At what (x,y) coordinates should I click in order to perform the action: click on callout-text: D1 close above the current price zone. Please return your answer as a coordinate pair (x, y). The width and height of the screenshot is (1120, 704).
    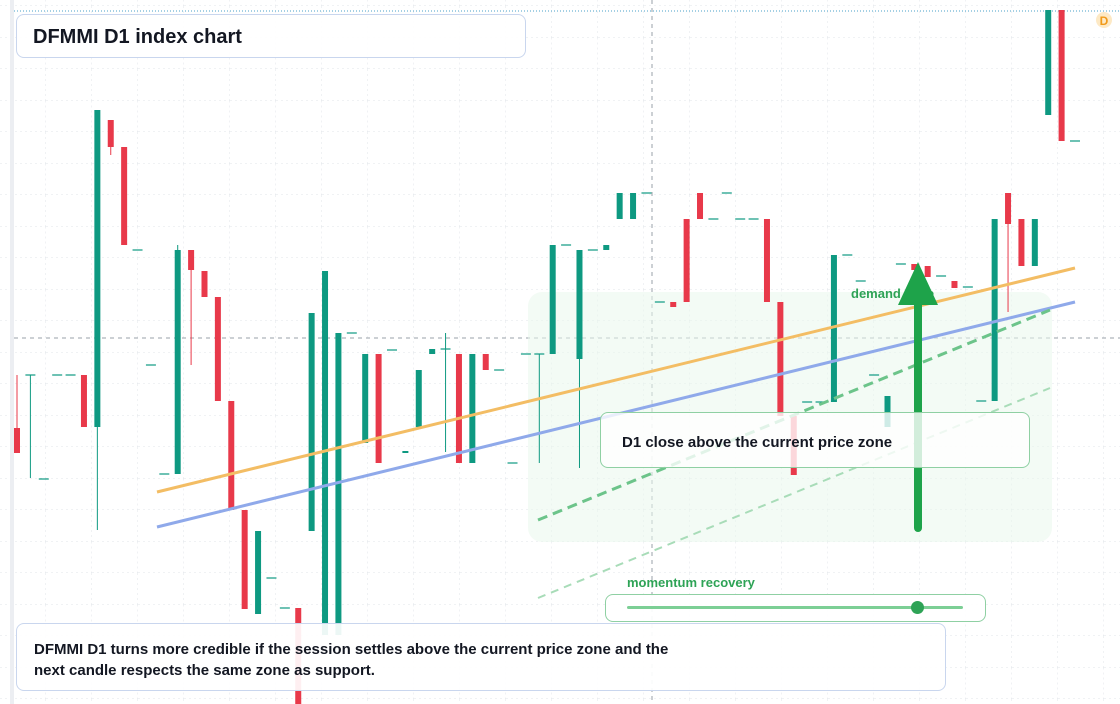
    Looking at the image, I should click on (757, 442).